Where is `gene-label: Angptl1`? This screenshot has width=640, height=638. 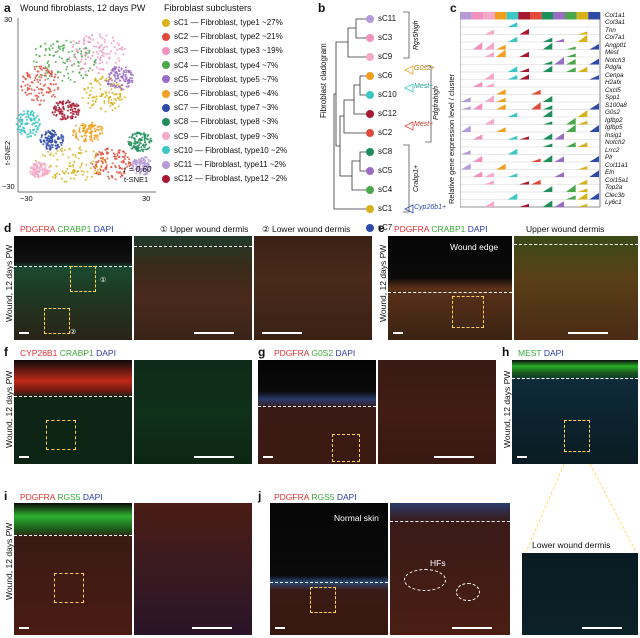
gene-label: Angptl1 is located at coordinates (616, 45).